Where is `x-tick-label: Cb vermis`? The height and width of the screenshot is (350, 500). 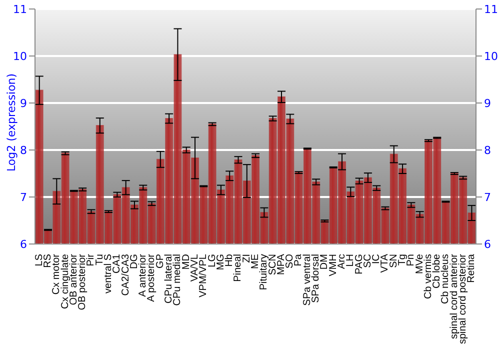
x-tick-label: Cb vermis is located at coordinates (428, 277).